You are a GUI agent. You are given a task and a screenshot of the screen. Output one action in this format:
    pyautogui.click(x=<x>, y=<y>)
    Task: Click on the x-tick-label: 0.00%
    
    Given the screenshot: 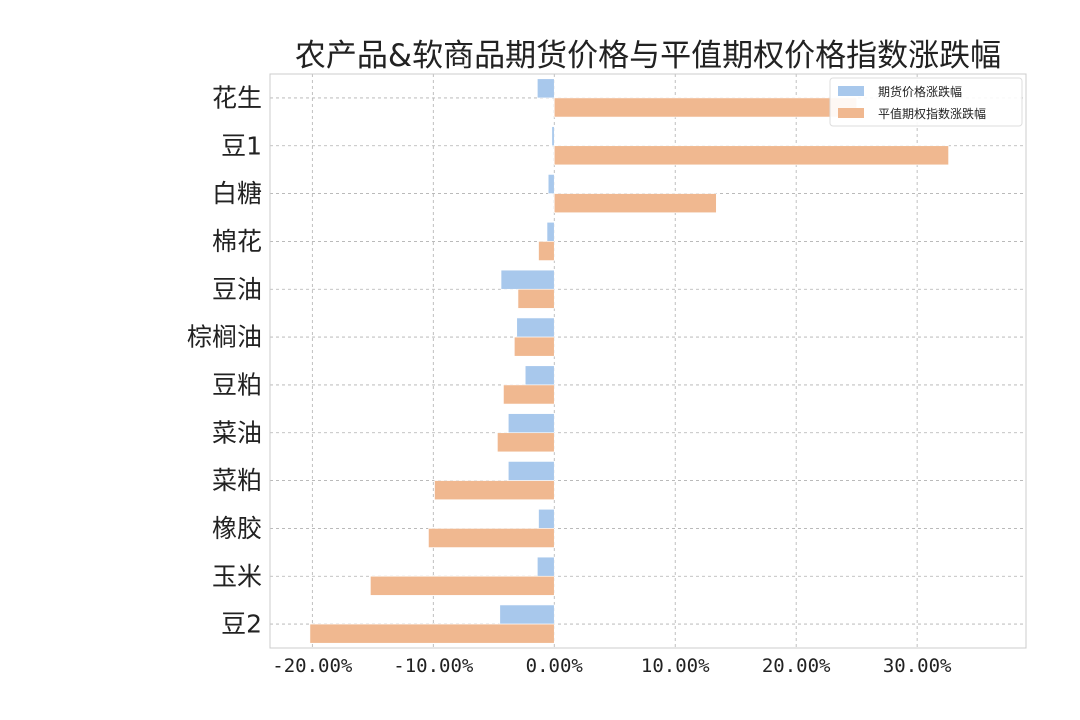 What is the action you would take?
    pyautogui.click(x=555, y=666)
    